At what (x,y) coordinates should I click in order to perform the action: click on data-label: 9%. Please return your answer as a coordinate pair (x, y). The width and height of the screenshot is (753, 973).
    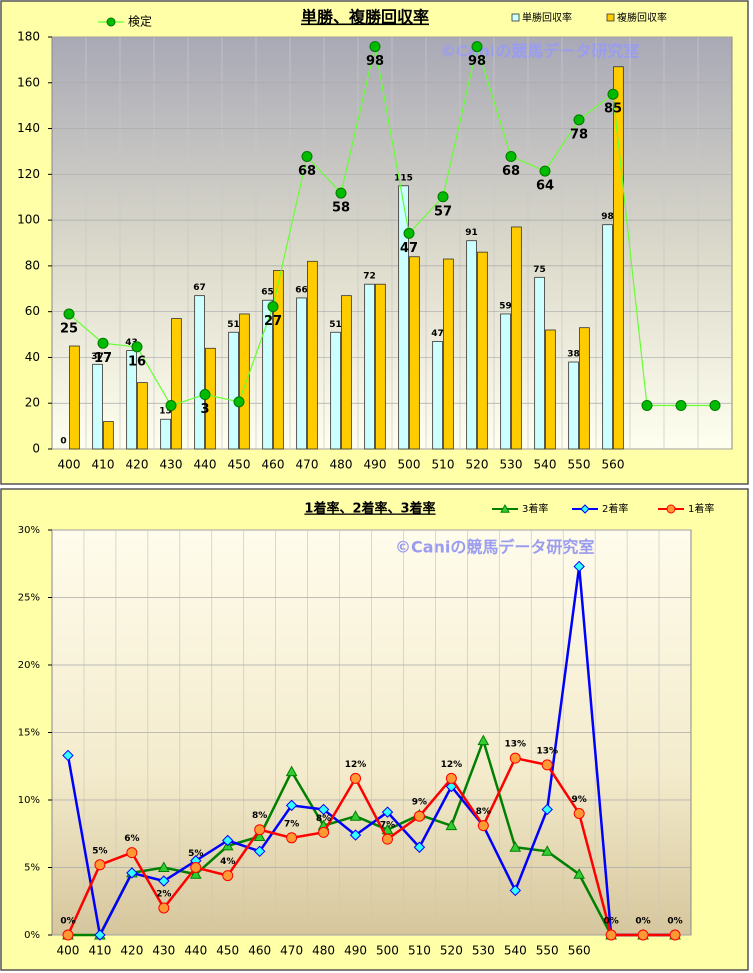
    Looking at the image, I should click on (419, 803).